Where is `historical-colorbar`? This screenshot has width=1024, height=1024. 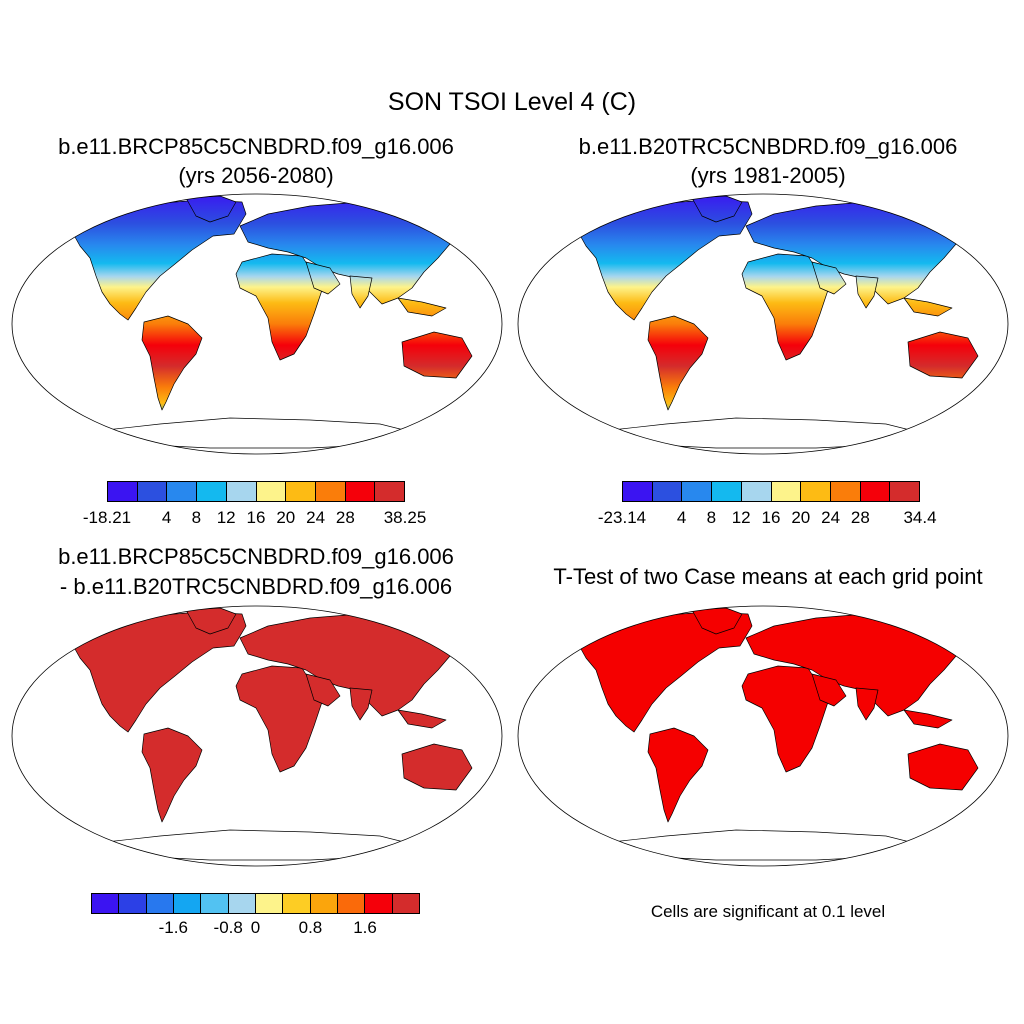 historical-colorbar is located at coordinates (771, 491).